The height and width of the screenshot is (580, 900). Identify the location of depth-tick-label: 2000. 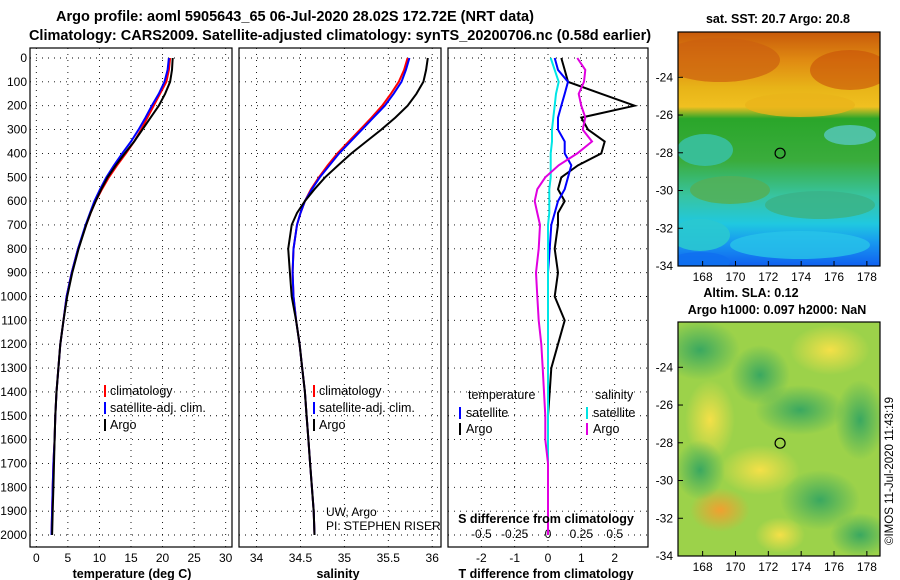
(13, 535).